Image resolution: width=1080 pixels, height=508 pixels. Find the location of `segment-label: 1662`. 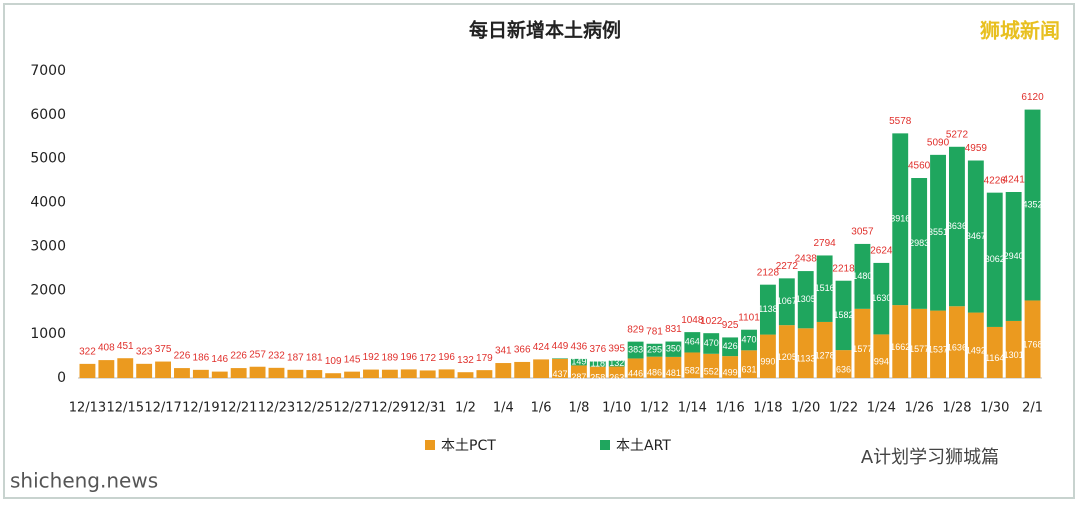

segment-label: 1662 is located at coordinates (900, 347).